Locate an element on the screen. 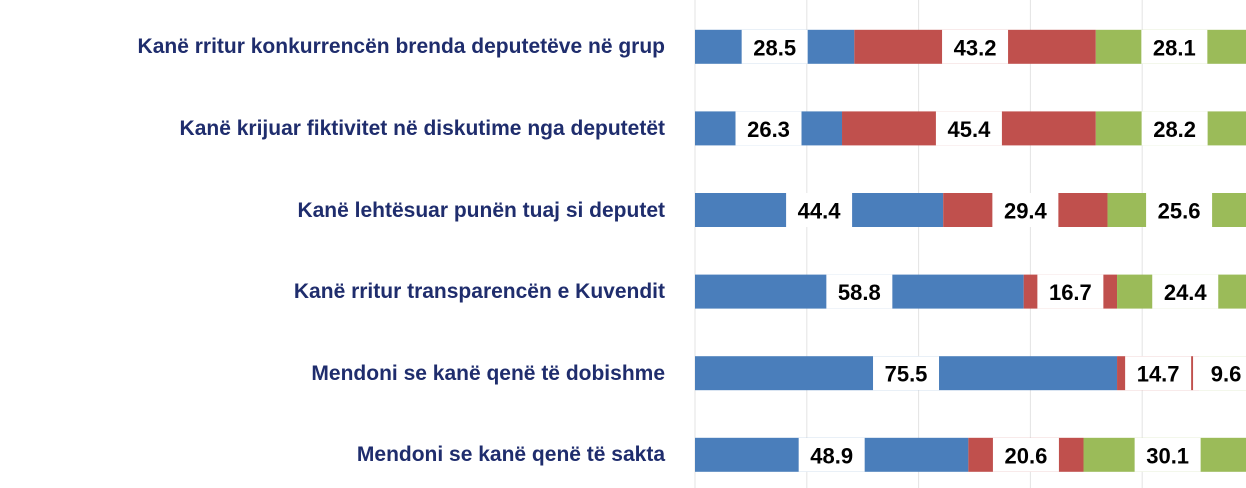 The width and height of the screenshot is (1246, 488). value-label: 28.2 is located at coordinates (1174, 129).